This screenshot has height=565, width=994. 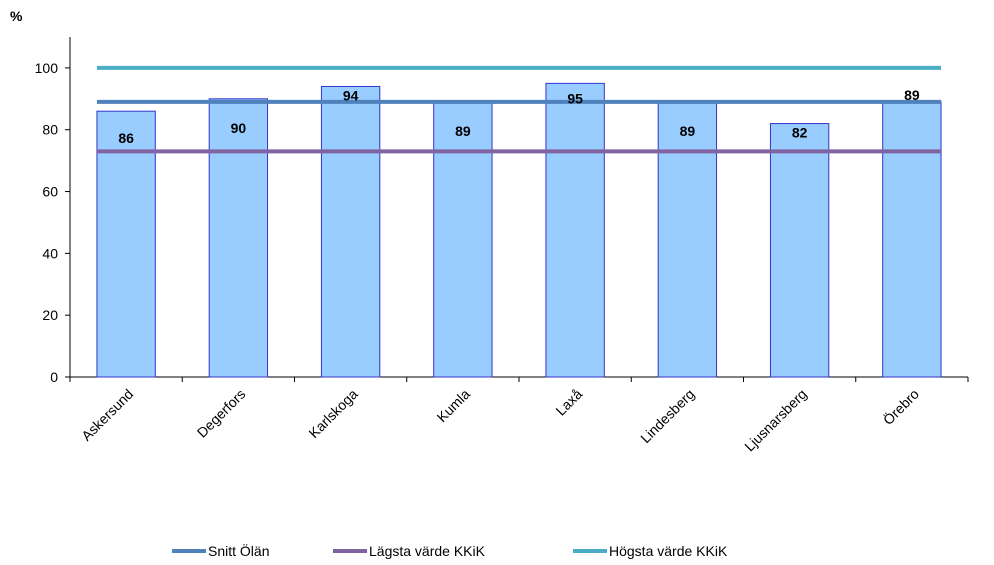 What do you see at coordinates (16, 16) in the screenshot?
I see `y-axis-unit-label: %` at bounding box center [16, 16].